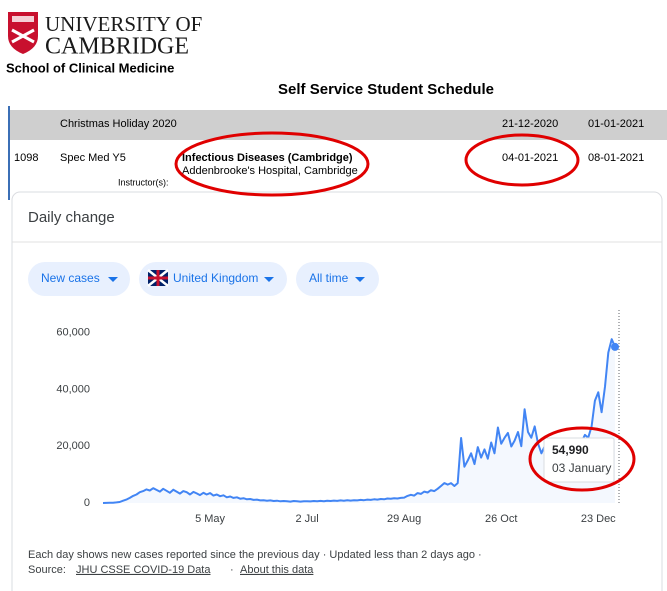  Describe the element at coordinates (70, 278) in the screenshot. I see `filter-label: New cases` at that location.